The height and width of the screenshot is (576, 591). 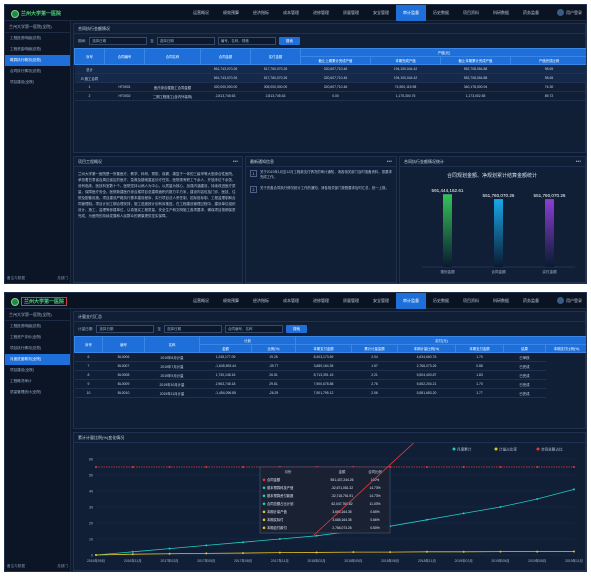 I want to click on sidebar-item: 项目执行情况(总揽), so click(x=26, y=348).